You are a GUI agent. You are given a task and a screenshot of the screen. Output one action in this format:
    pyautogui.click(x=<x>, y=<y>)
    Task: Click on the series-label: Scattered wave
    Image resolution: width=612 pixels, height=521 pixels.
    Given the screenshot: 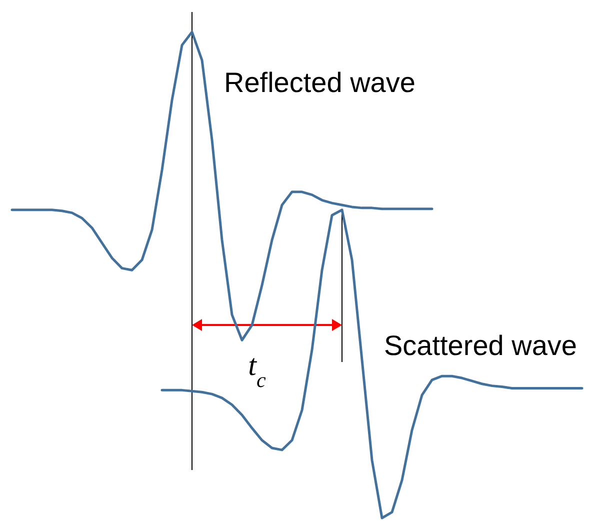 What is the action you would take?
    pyautogui.click(x=480, y=345)
    